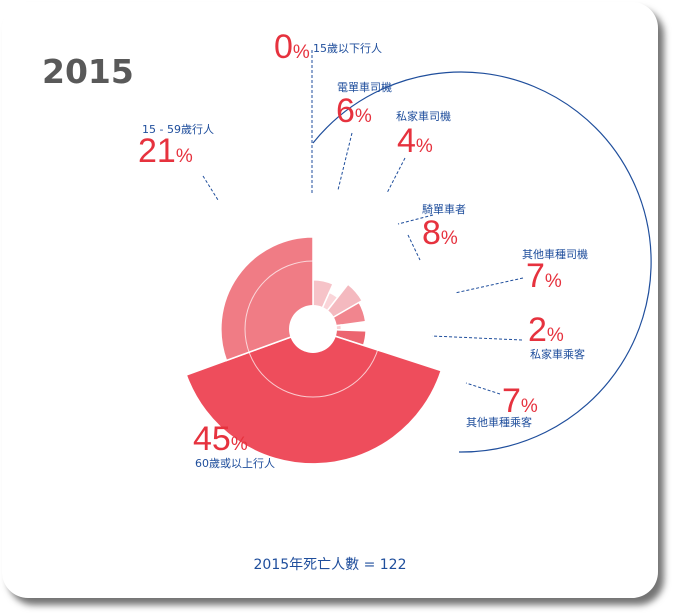 The height and width of the screenshot is (615, 675). I want to click on inner-guide-ring, so click(313, 329).